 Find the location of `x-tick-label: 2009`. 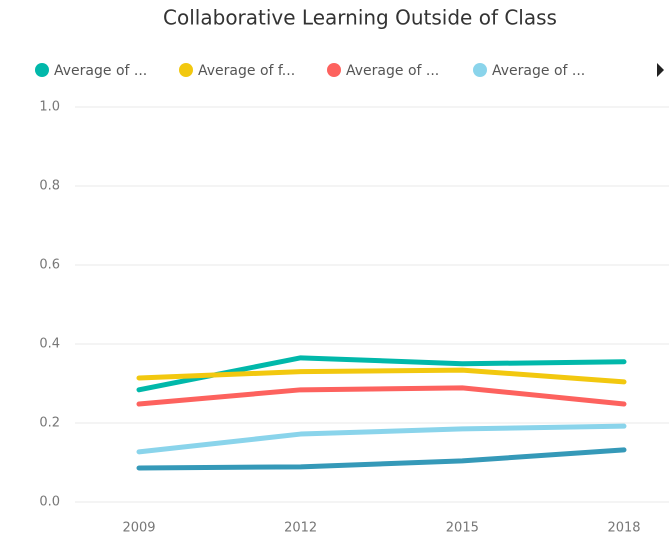

x-tick-label: 2009 is located at coordinates (138, 528).